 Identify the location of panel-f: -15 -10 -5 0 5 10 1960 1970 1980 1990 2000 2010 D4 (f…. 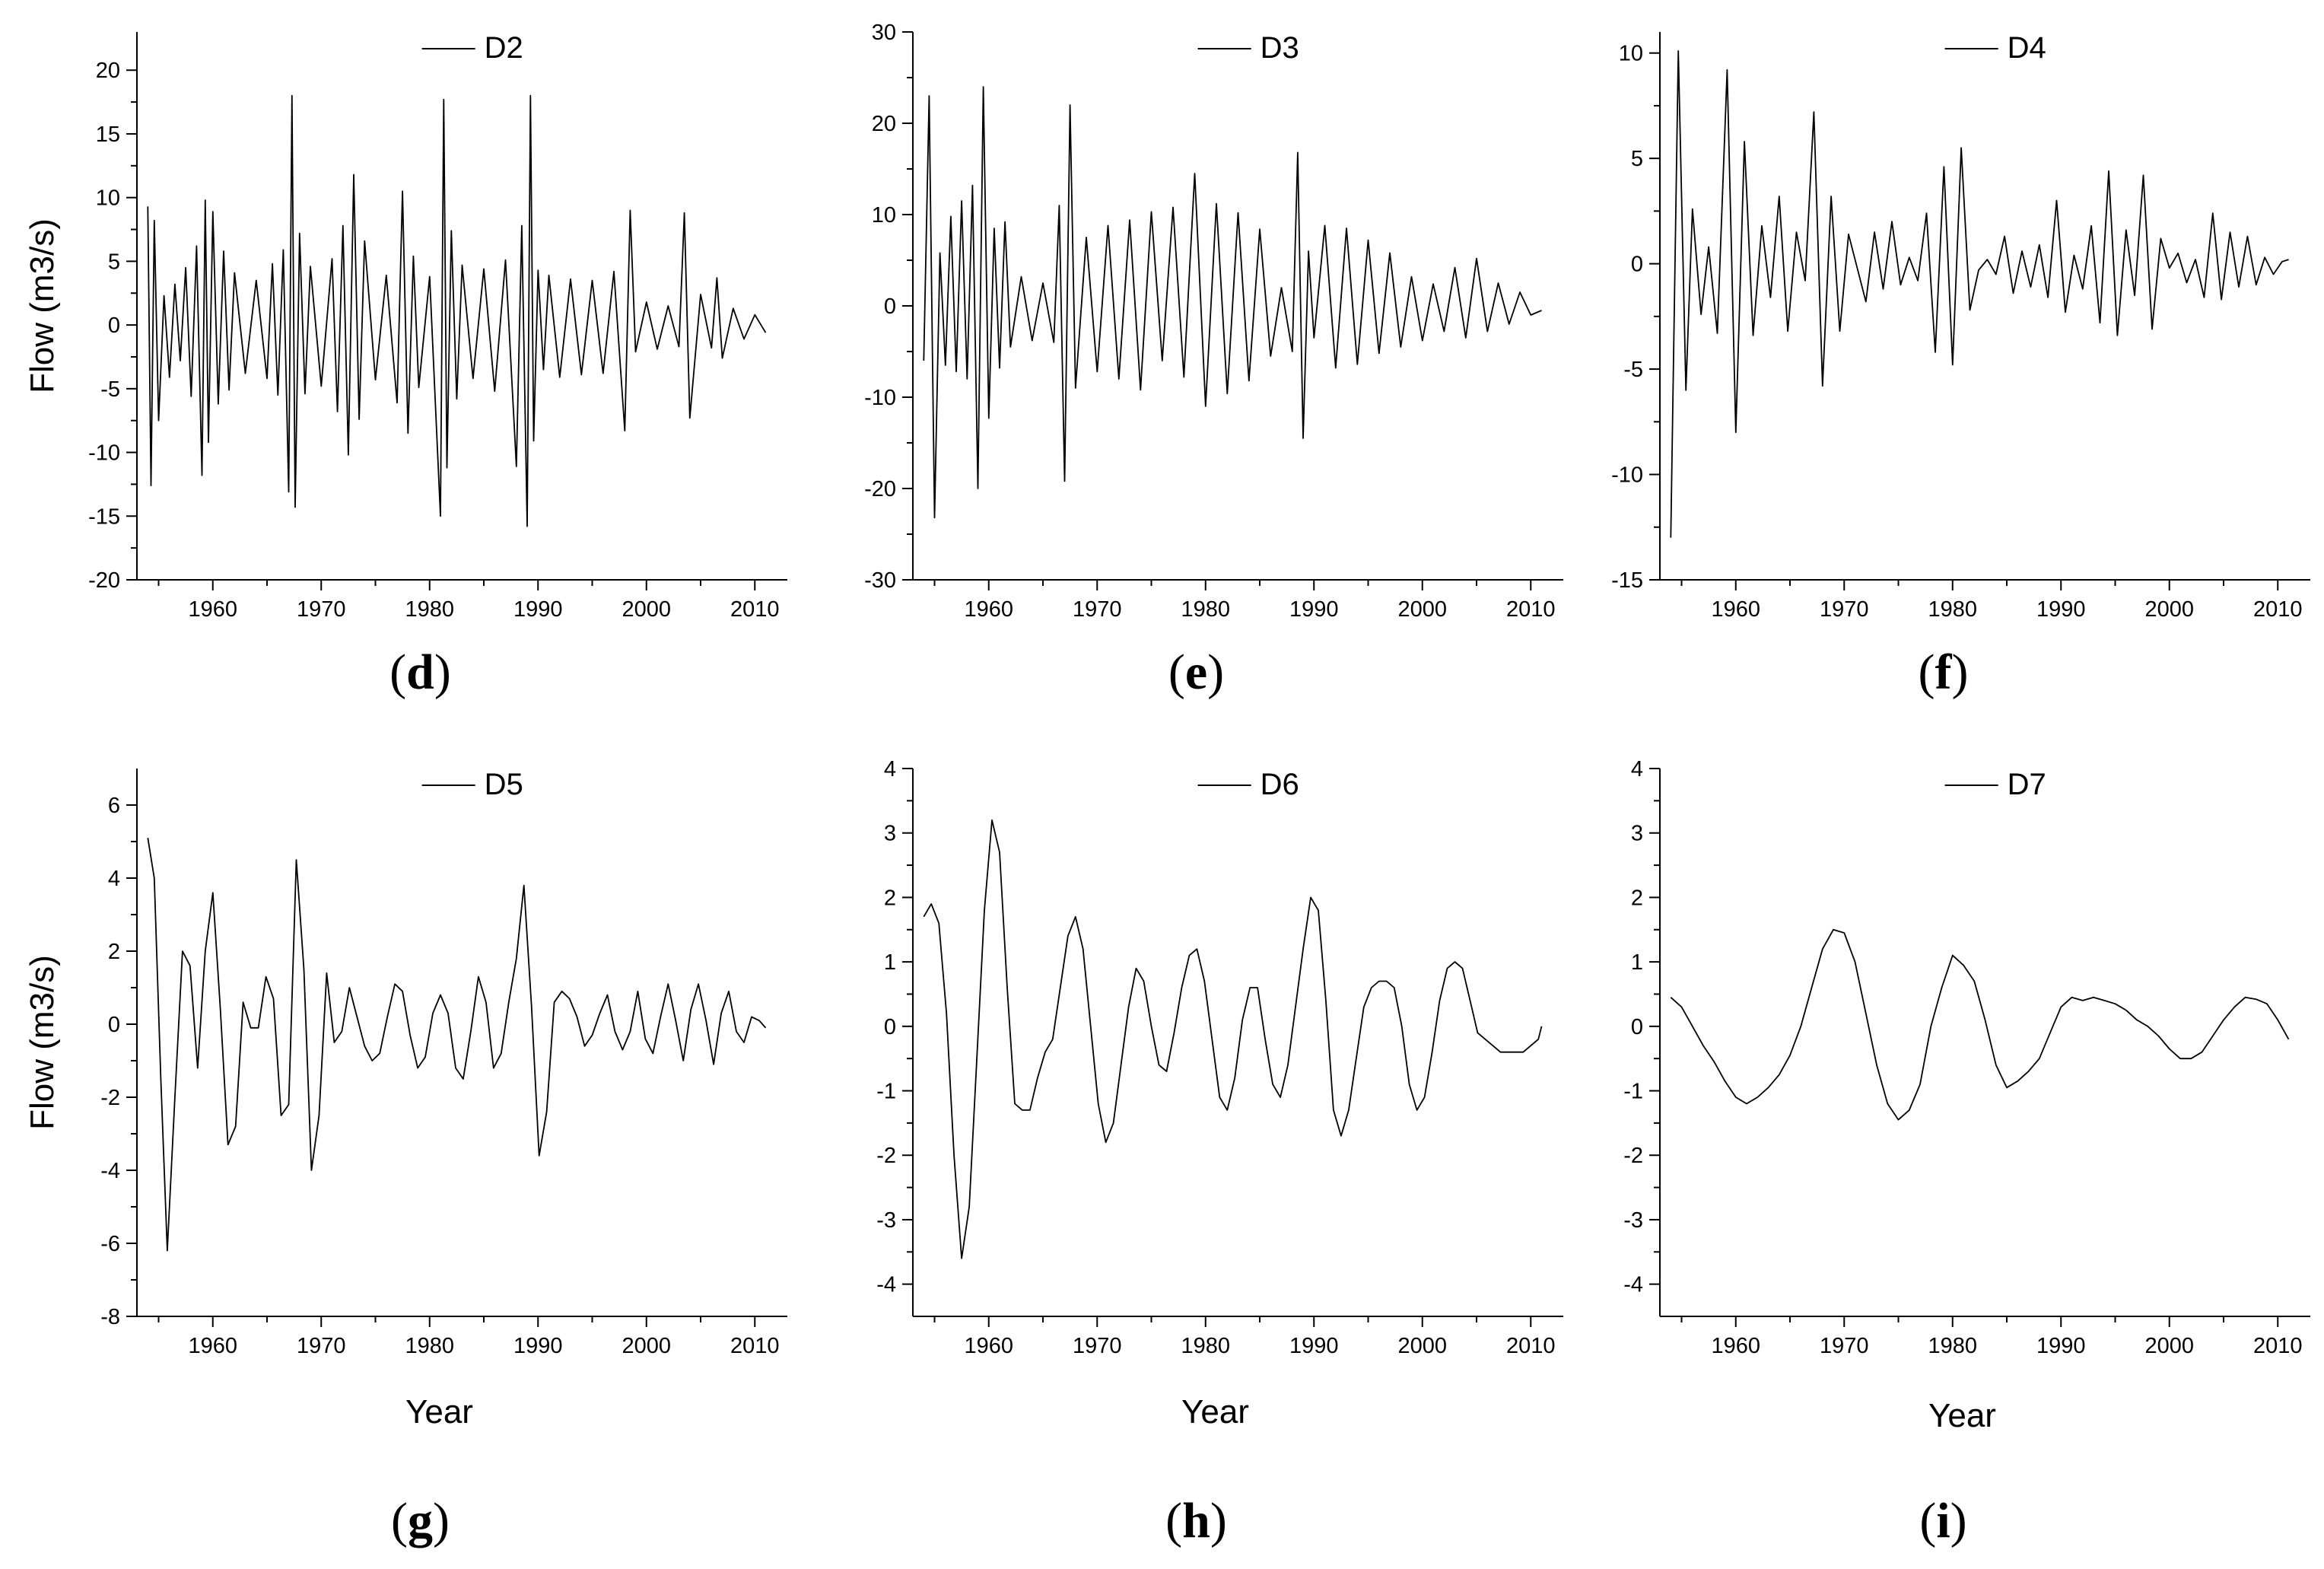
(1960, 366).